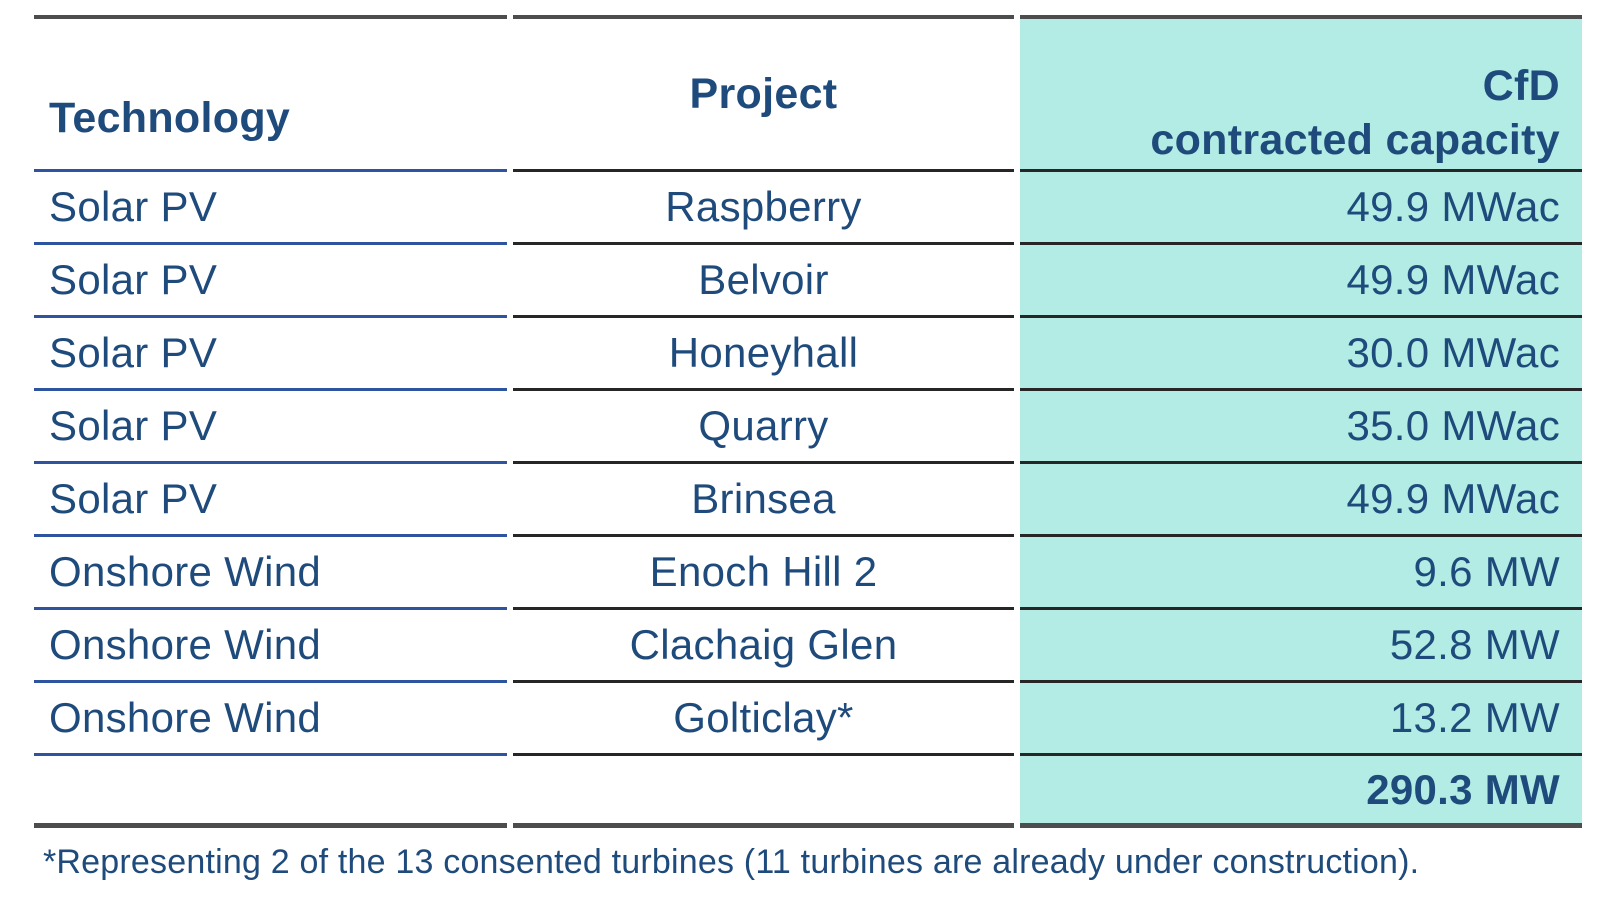 This screenshot has width=1600, height=922. Describe the element at coordinates (1301, 646) in the screenshot. I see `cell-capacity: 52.8 MW` at that location.